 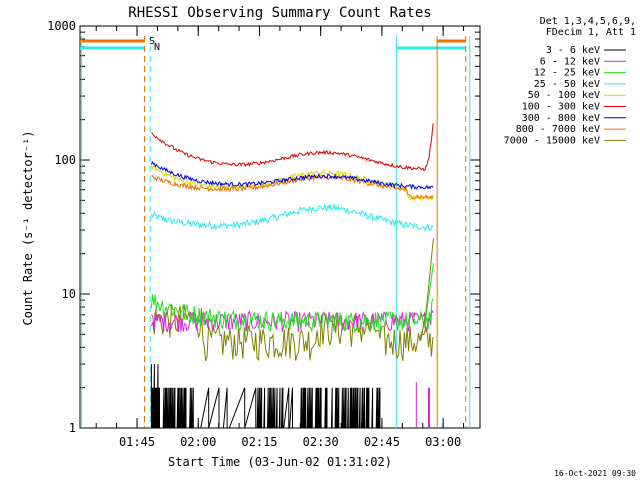 What do you see at coordinates (591, 32) in the screenshot?
I see `legend-header: FDecim 1, Att 1` at bounding box center [591, 32].